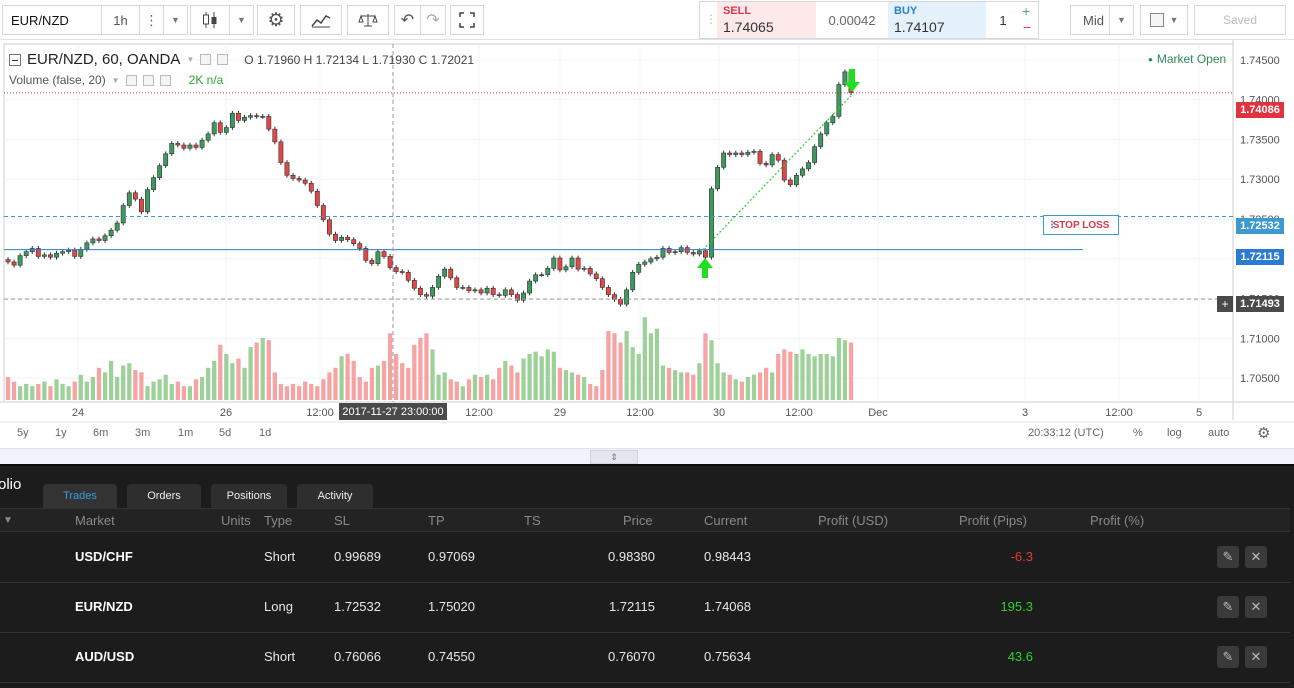 This screenshot has height=688, width=1294. I want to click on tab-activity: Activity, so click(335, 496).